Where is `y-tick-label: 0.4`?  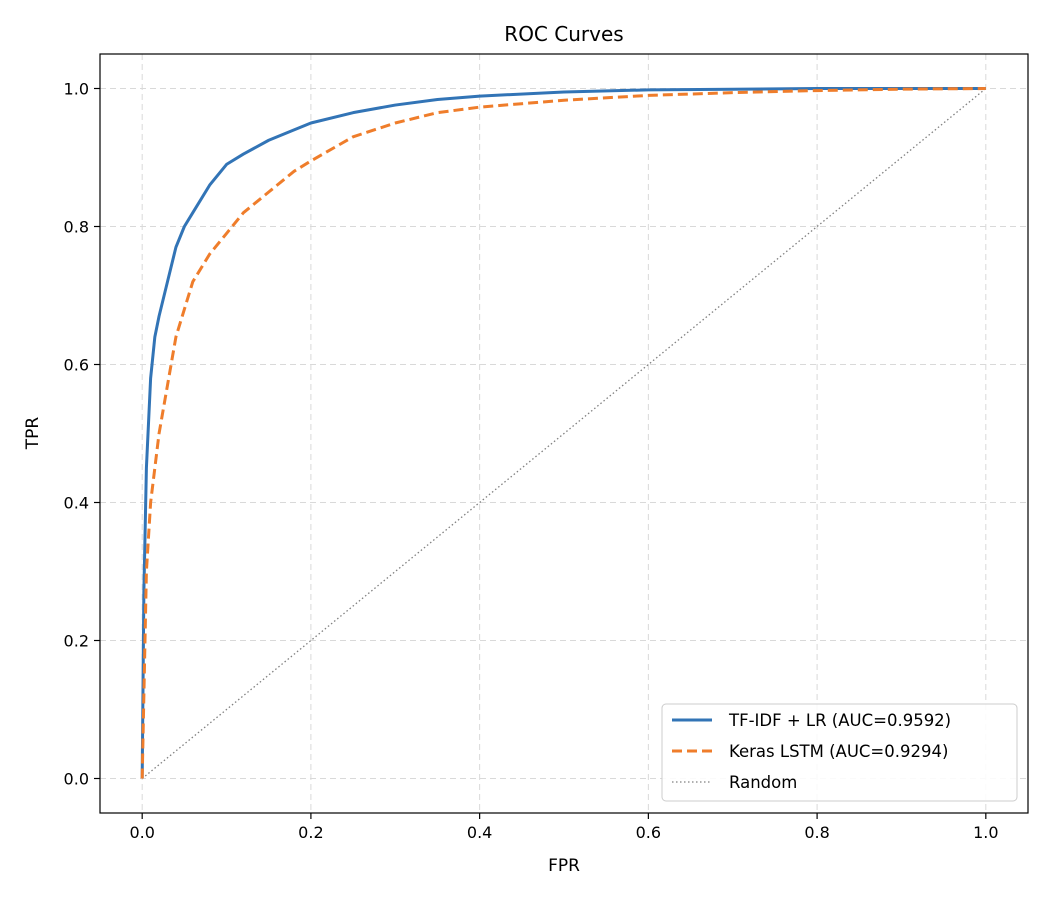
y-tick-label: 0.4 is located at coordinates (76, 503).